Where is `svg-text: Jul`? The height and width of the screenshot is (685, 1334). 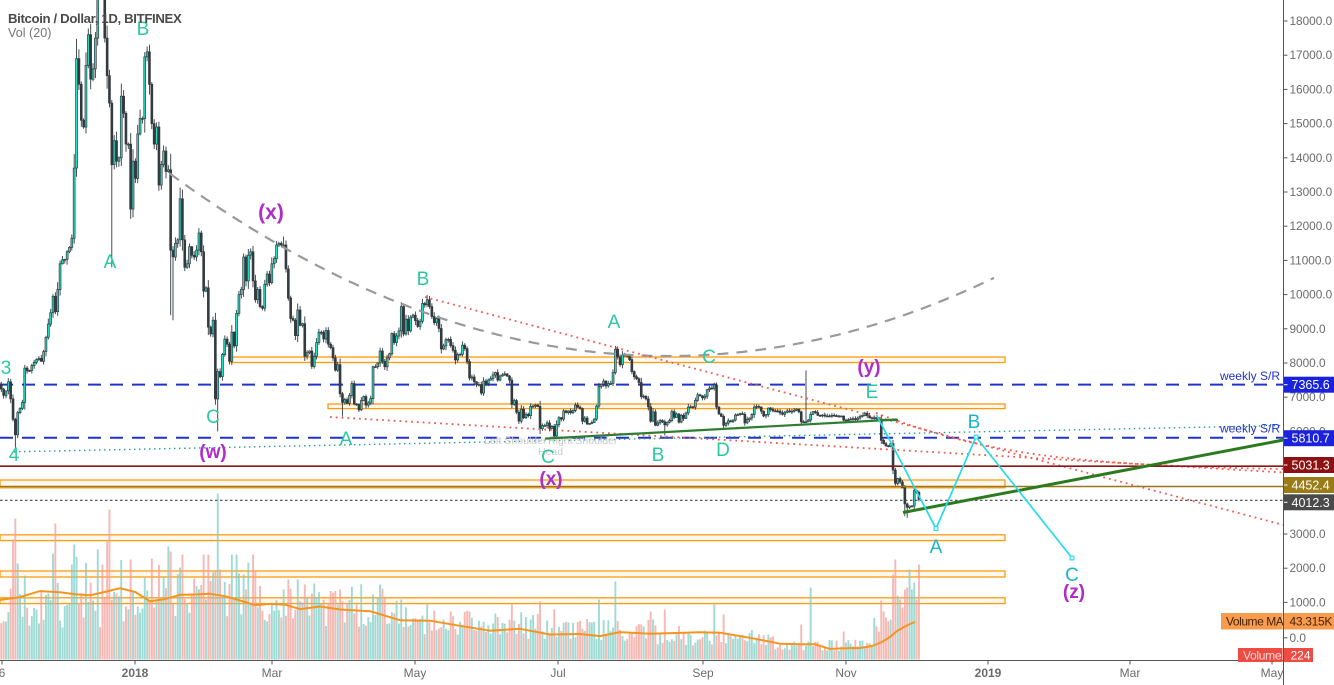 svg-text: Jul is located at coordinates (557, 673).